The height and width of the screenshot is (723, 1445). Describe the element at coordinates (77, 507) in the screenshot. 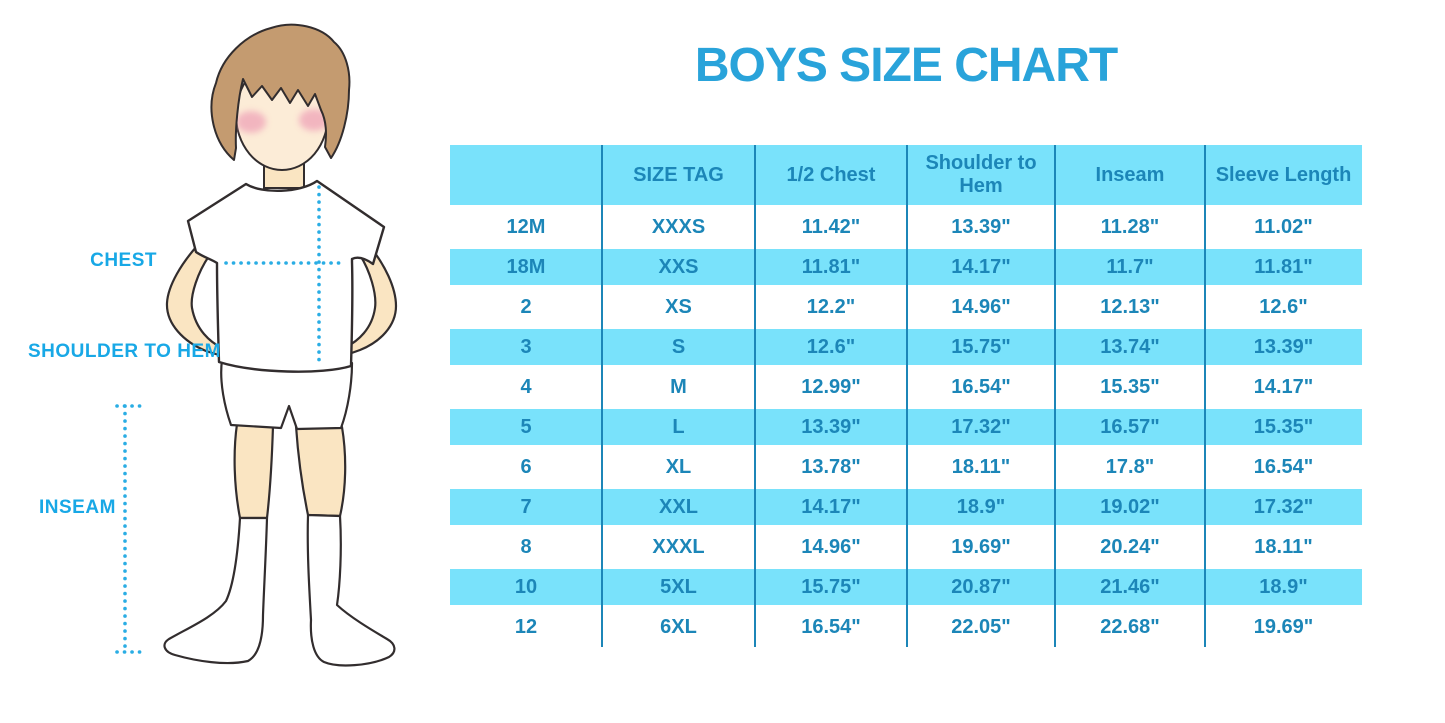

I see `inseam-label: INSEAM` at that location.